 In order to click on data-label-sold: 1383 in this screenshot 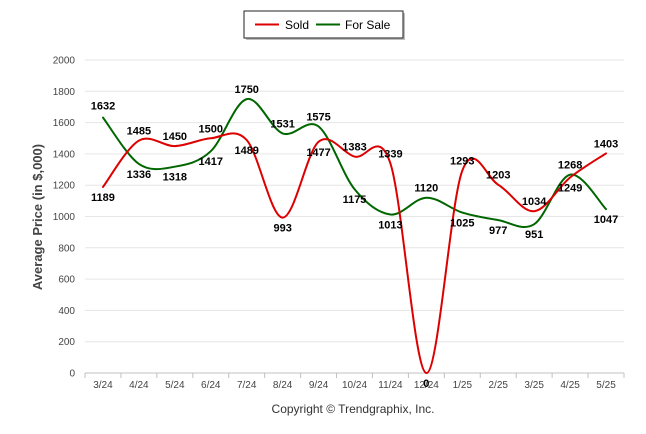, I will do `click(354, 148)`.